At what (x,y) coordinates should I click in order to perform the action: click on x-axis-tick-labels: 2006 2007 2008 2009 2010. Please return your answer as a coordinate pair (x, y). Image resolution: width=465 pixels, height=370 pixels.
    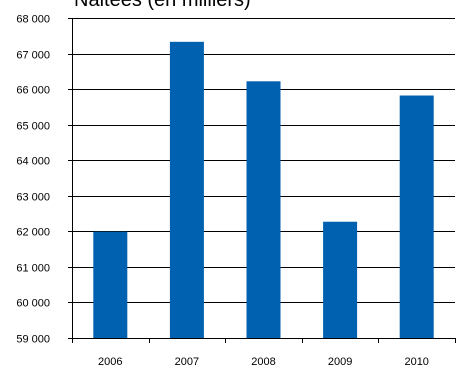
    Looking at the image, I should click on (263, 362).